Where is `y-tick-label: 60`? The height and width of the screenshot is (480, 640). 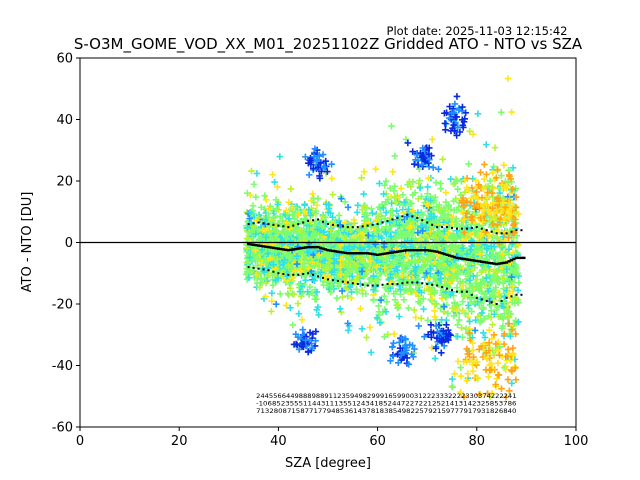
y-tick-label: 60 is located at coordinates (64, 59).